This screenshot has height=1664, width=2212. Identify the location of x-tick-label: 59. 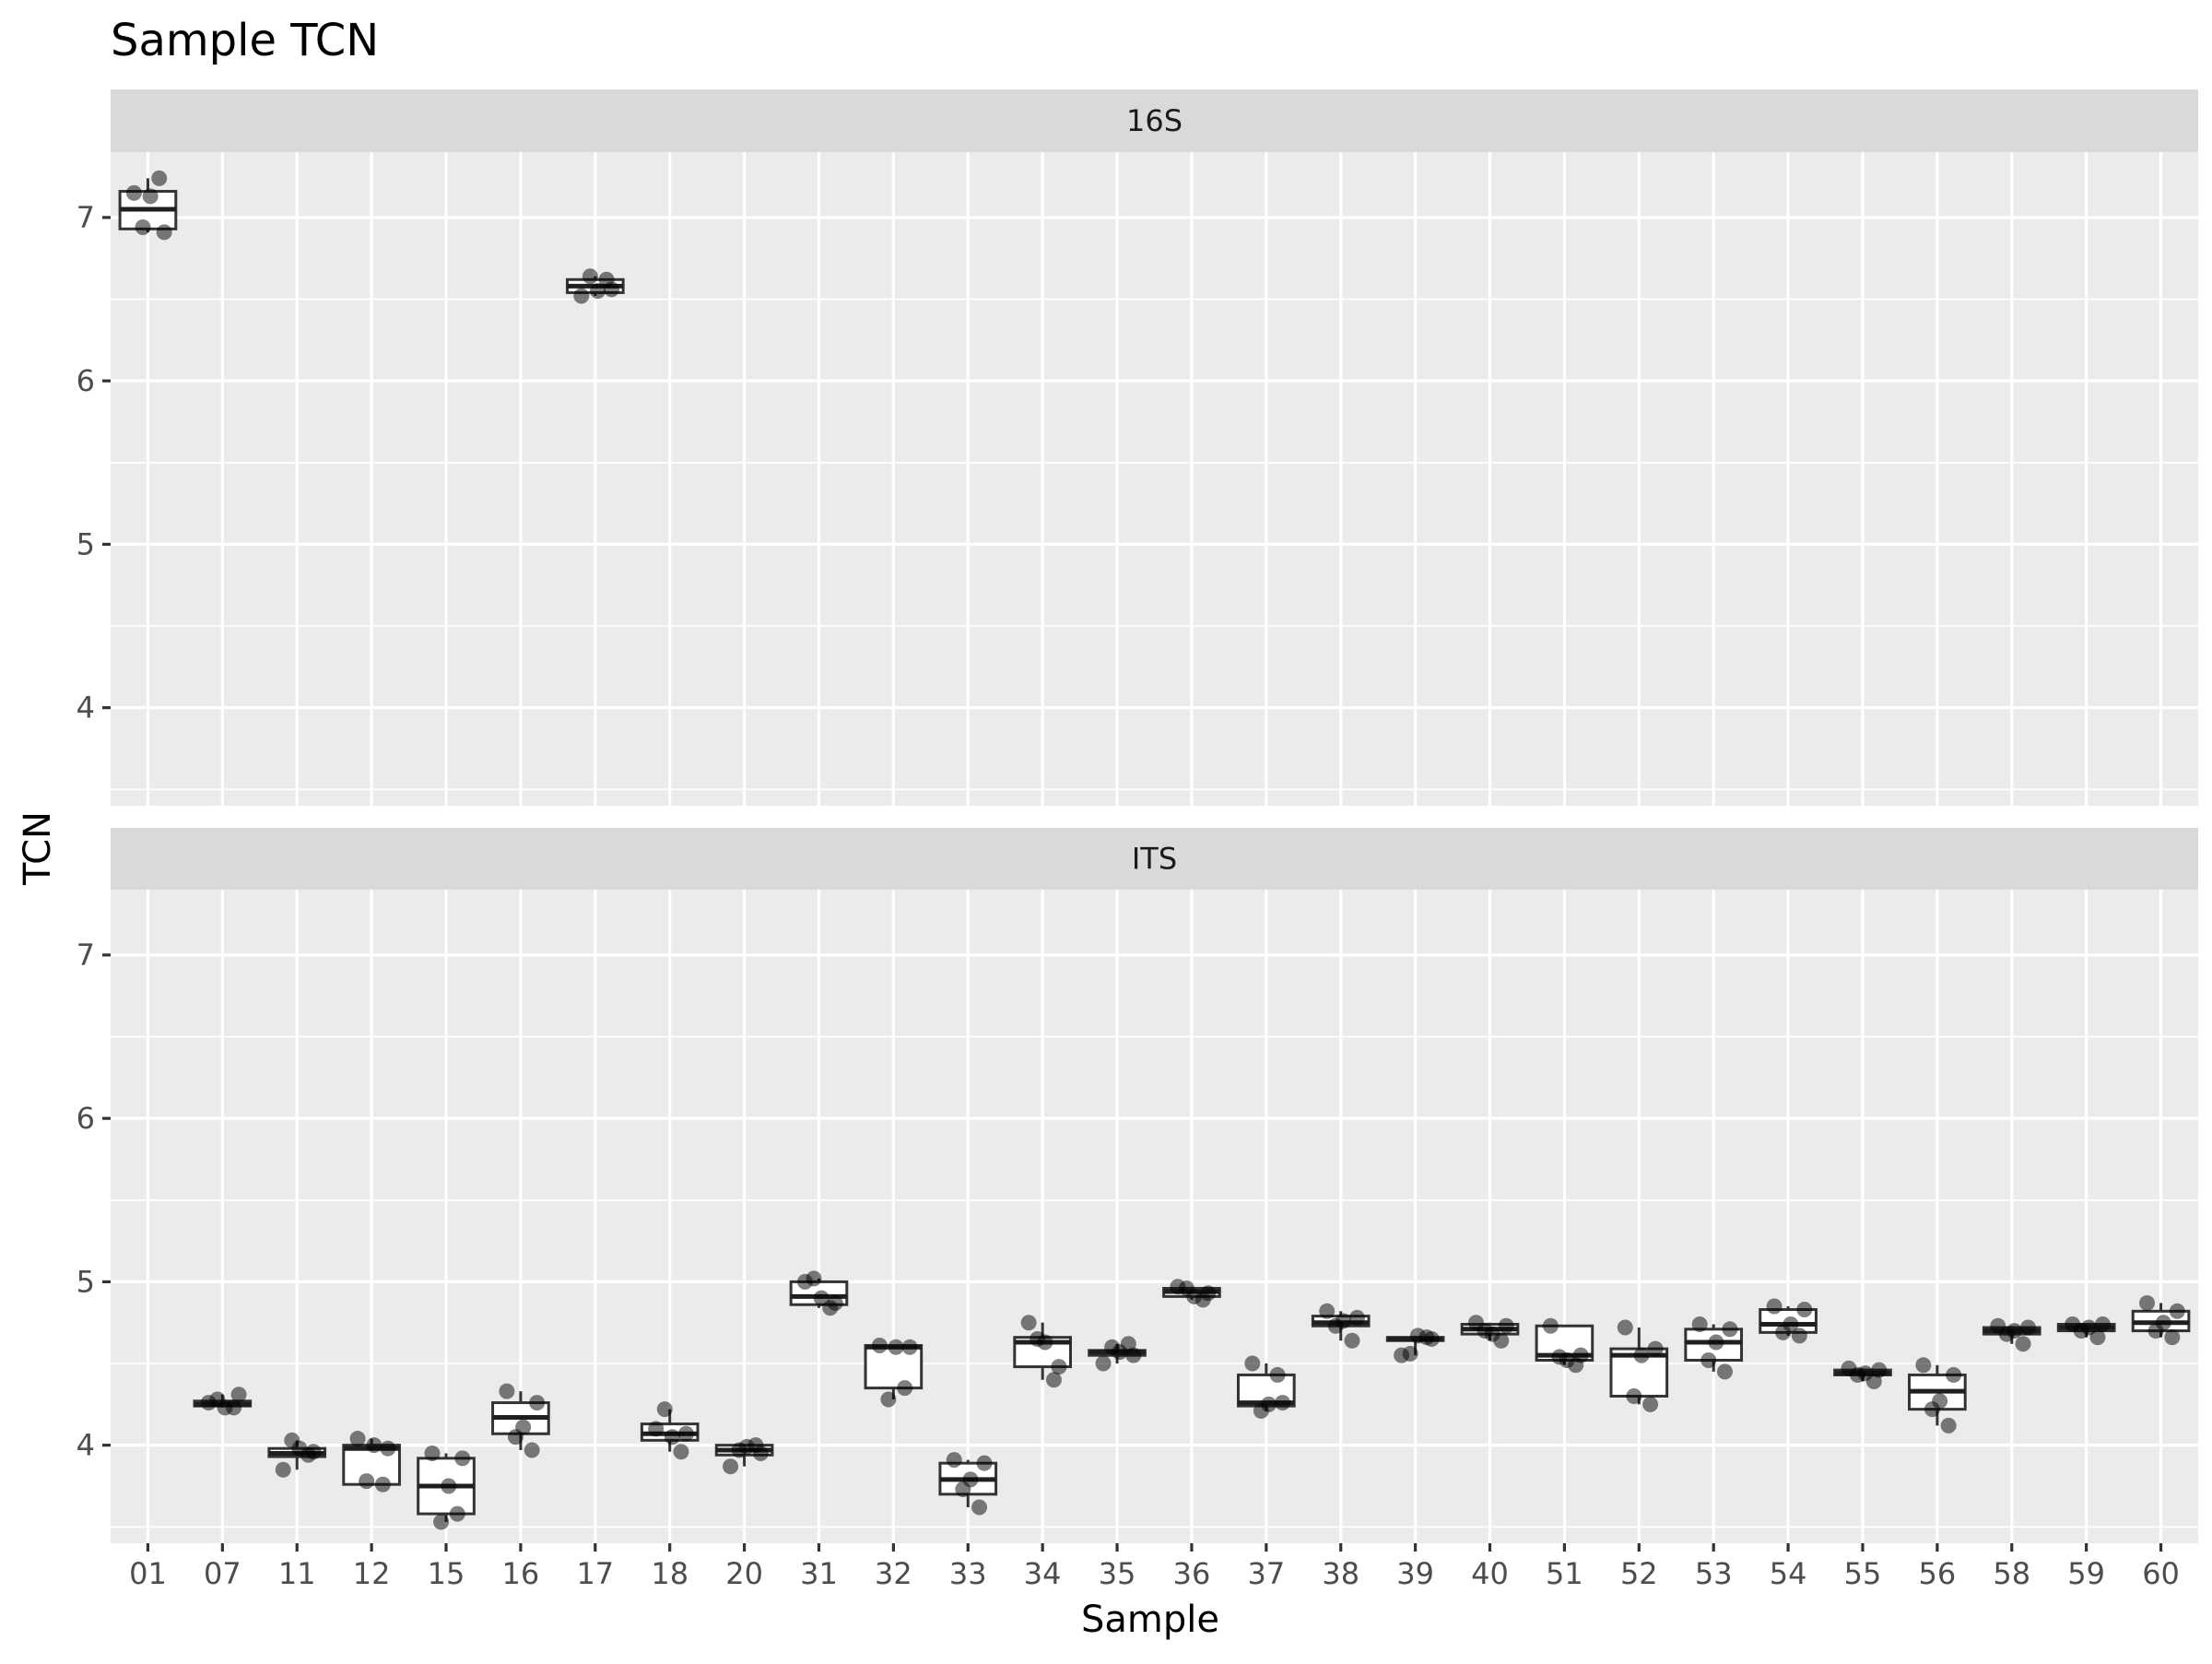
(2086, 1573).